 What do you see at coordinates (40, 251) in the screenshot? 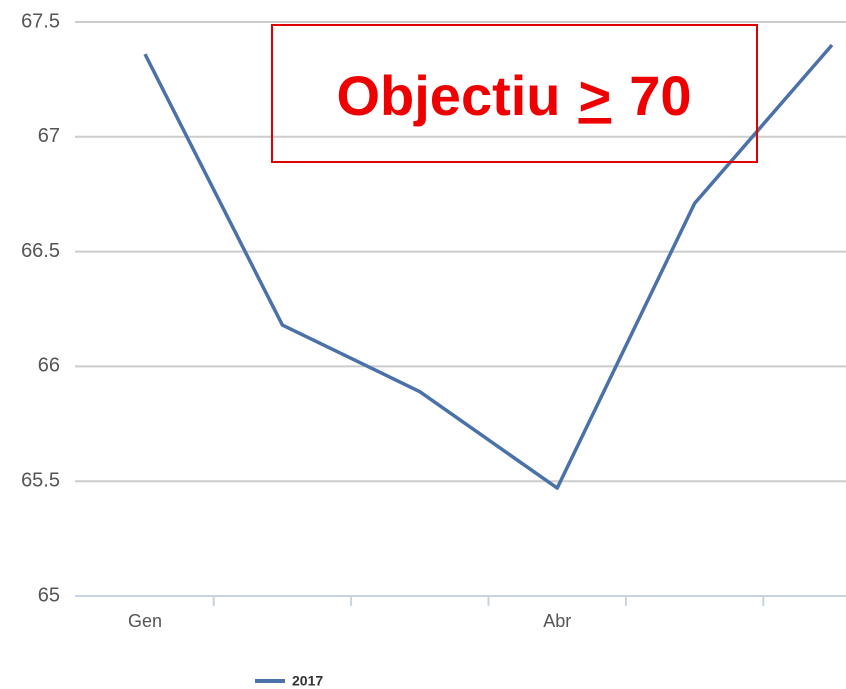
I see `y-tick-label: 66.5` at bounding box center [40, 251].